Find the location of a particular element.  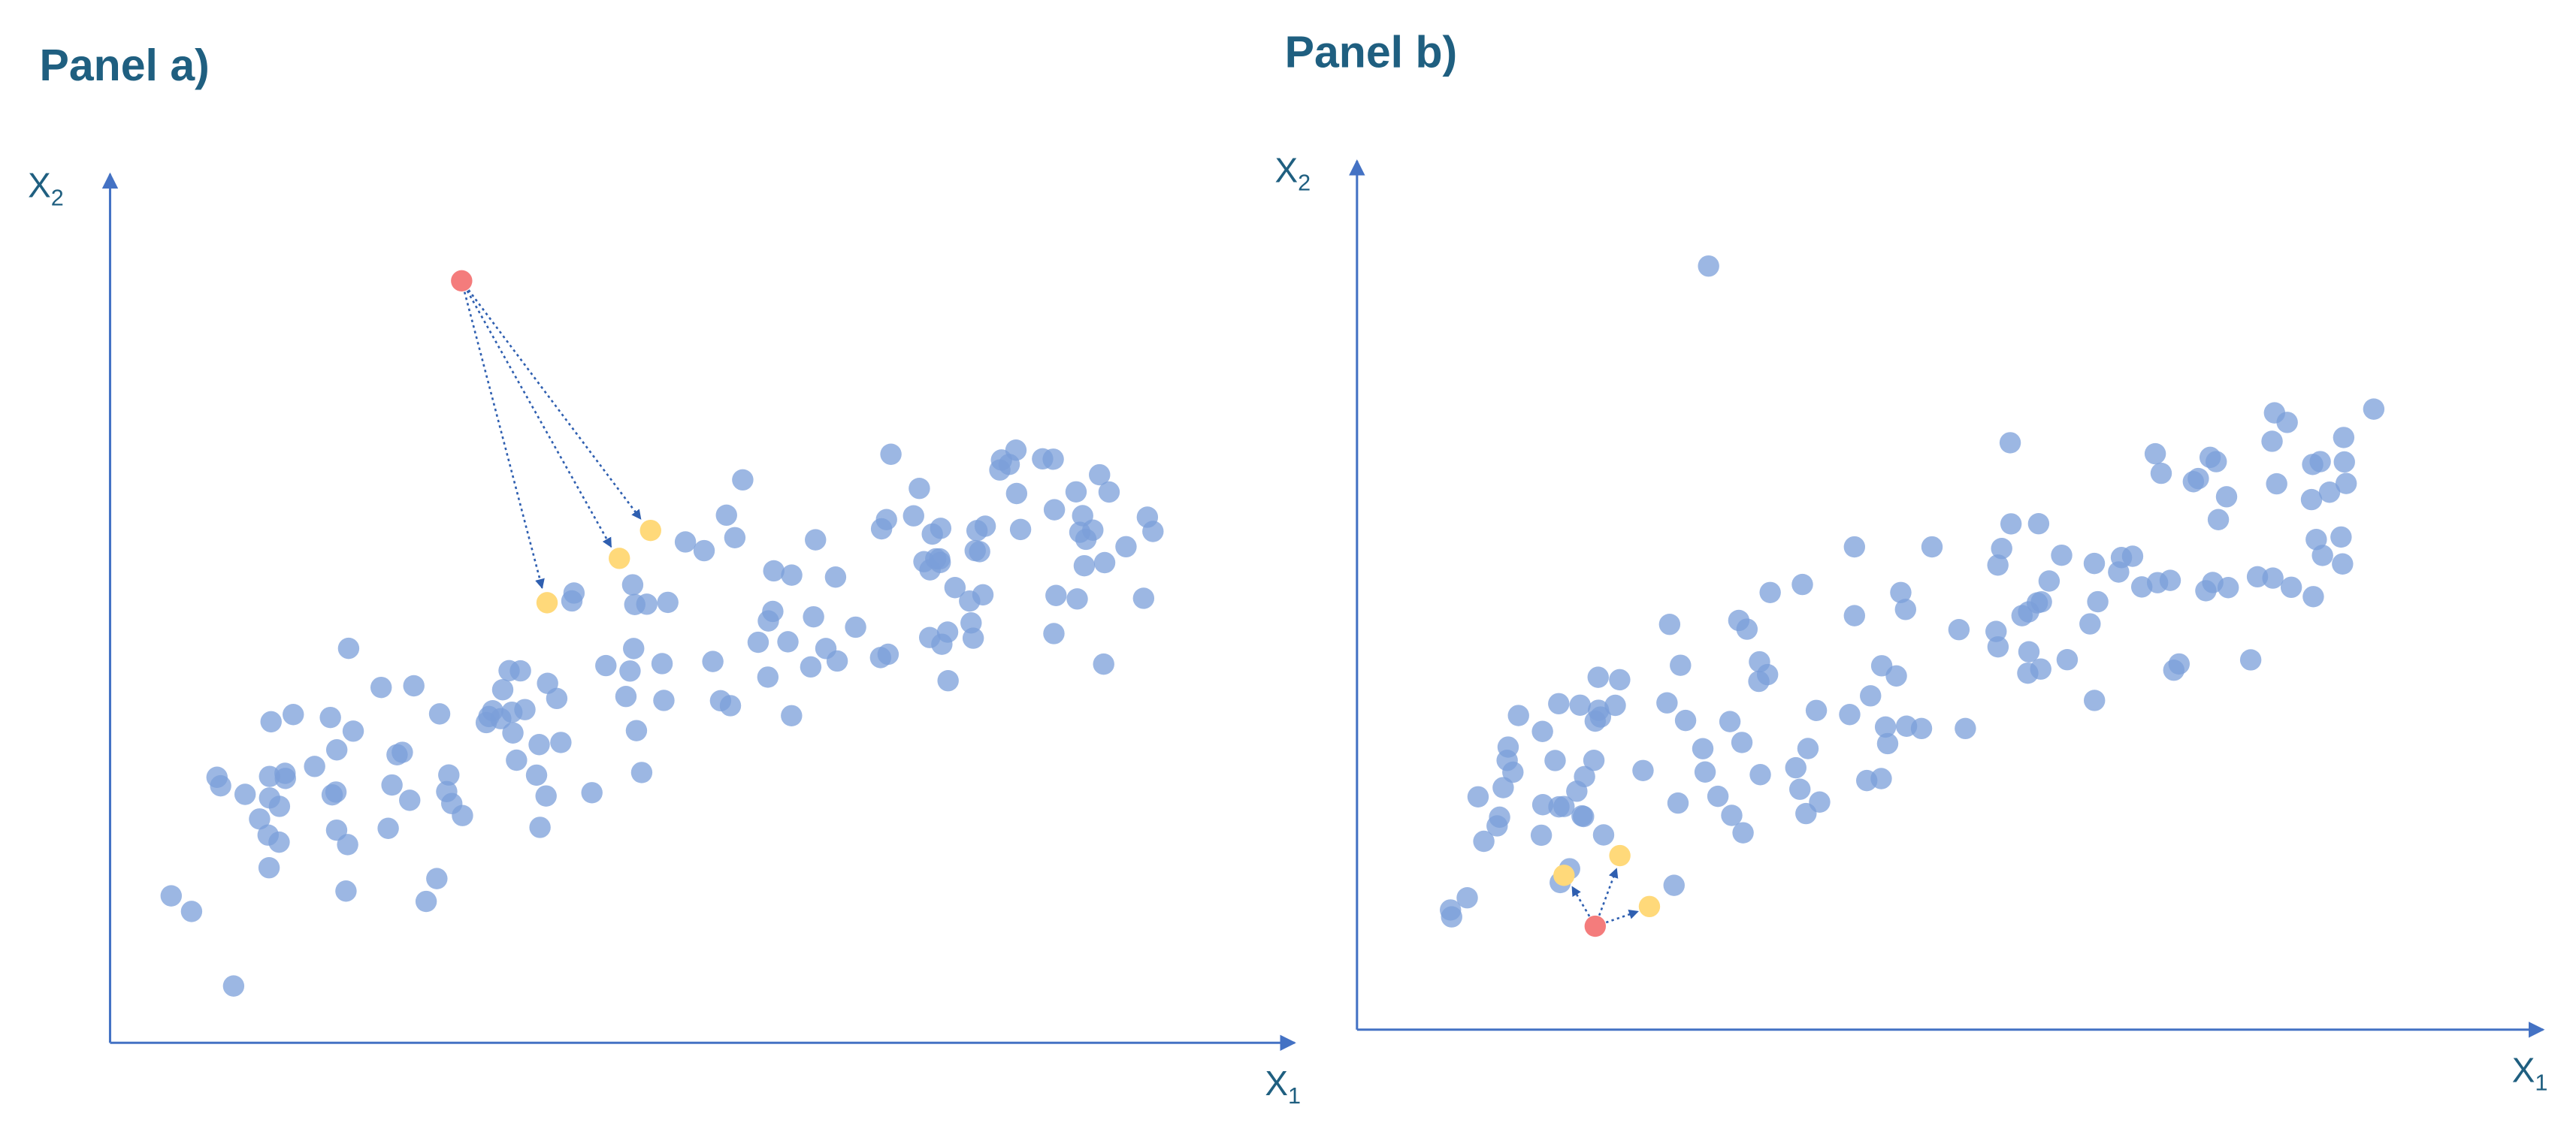

axis-subscript: 2 is located at coordinates (57, 197).